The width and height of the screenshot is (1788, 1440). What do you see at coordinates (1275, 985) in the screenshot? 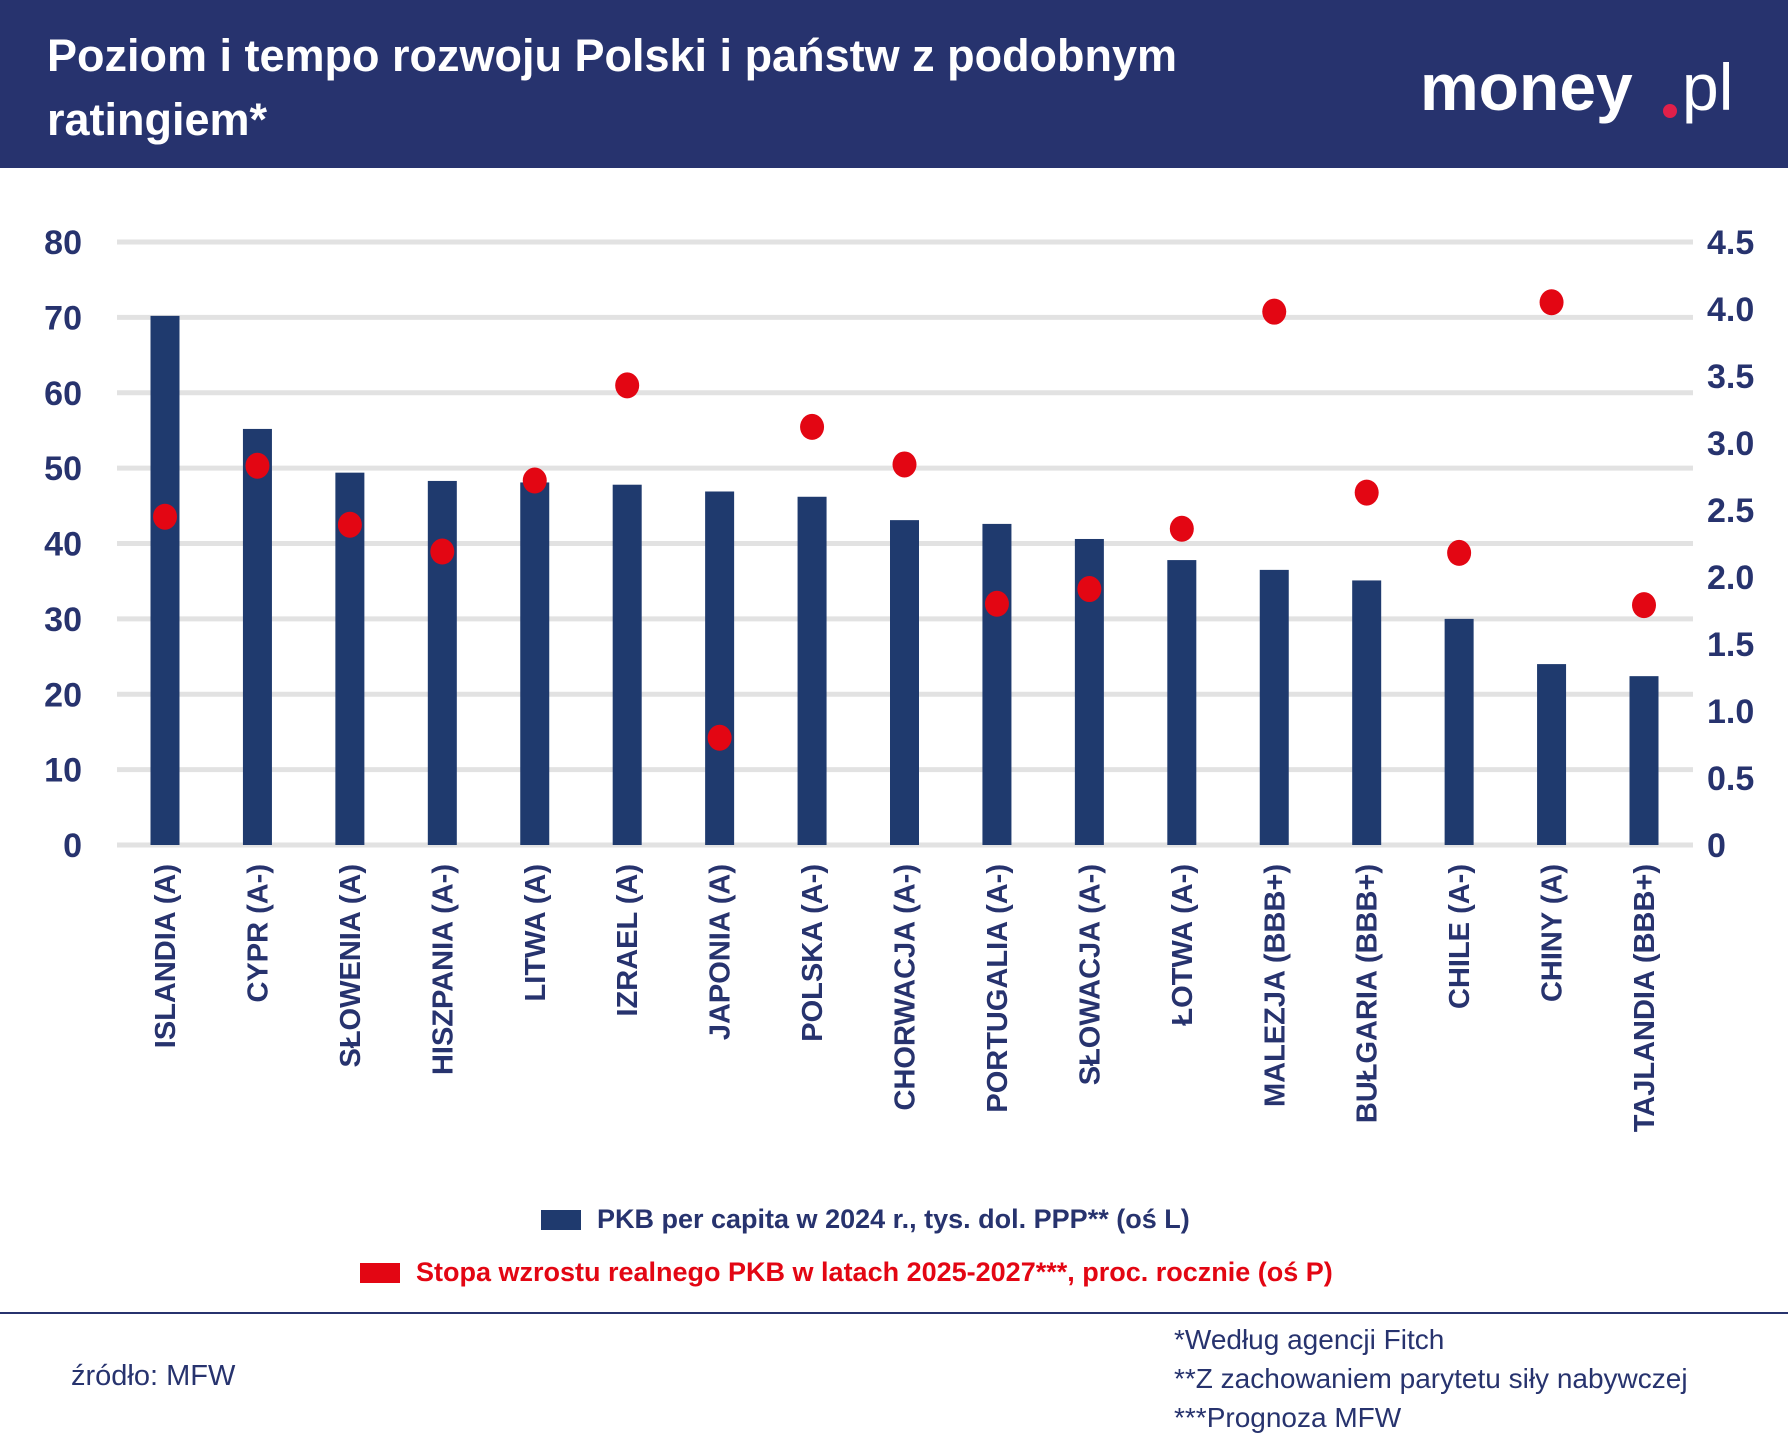
I see `category-label: MALEZJA (BBB+)` at bounding box center [1275, 985].